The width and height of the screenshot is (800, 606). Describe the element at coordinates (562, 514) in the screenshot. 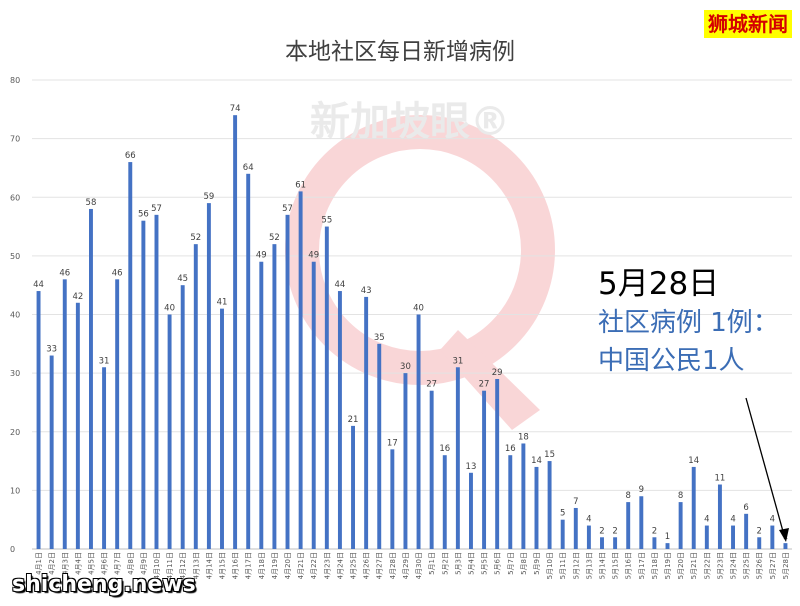

I see `bar-value-label: 5` at that location.